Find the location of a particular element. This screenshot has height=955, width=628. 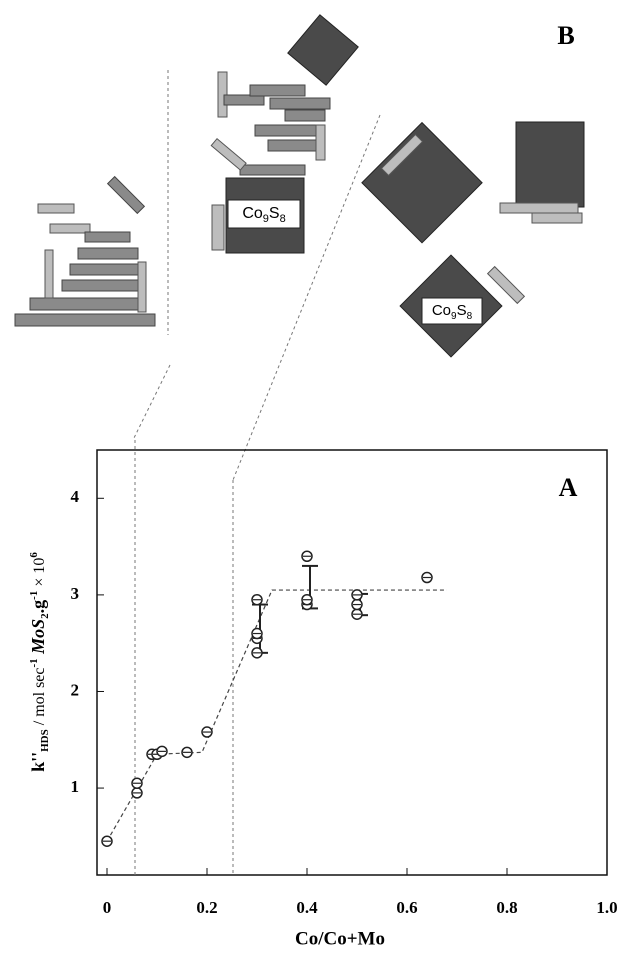

x-axis-label: Co/Co+Mo is located at coordinates (340, 938).